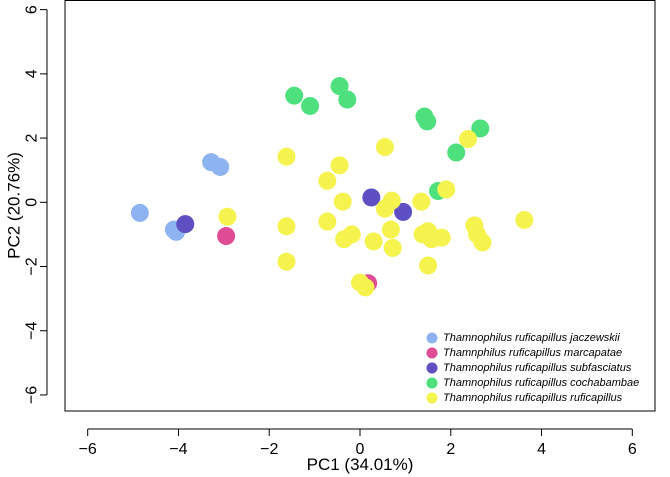  What do you see at coordinates (32, 138) in the screenshot?
I see `y-tick-label: 2` at bounding box center [32, 138].